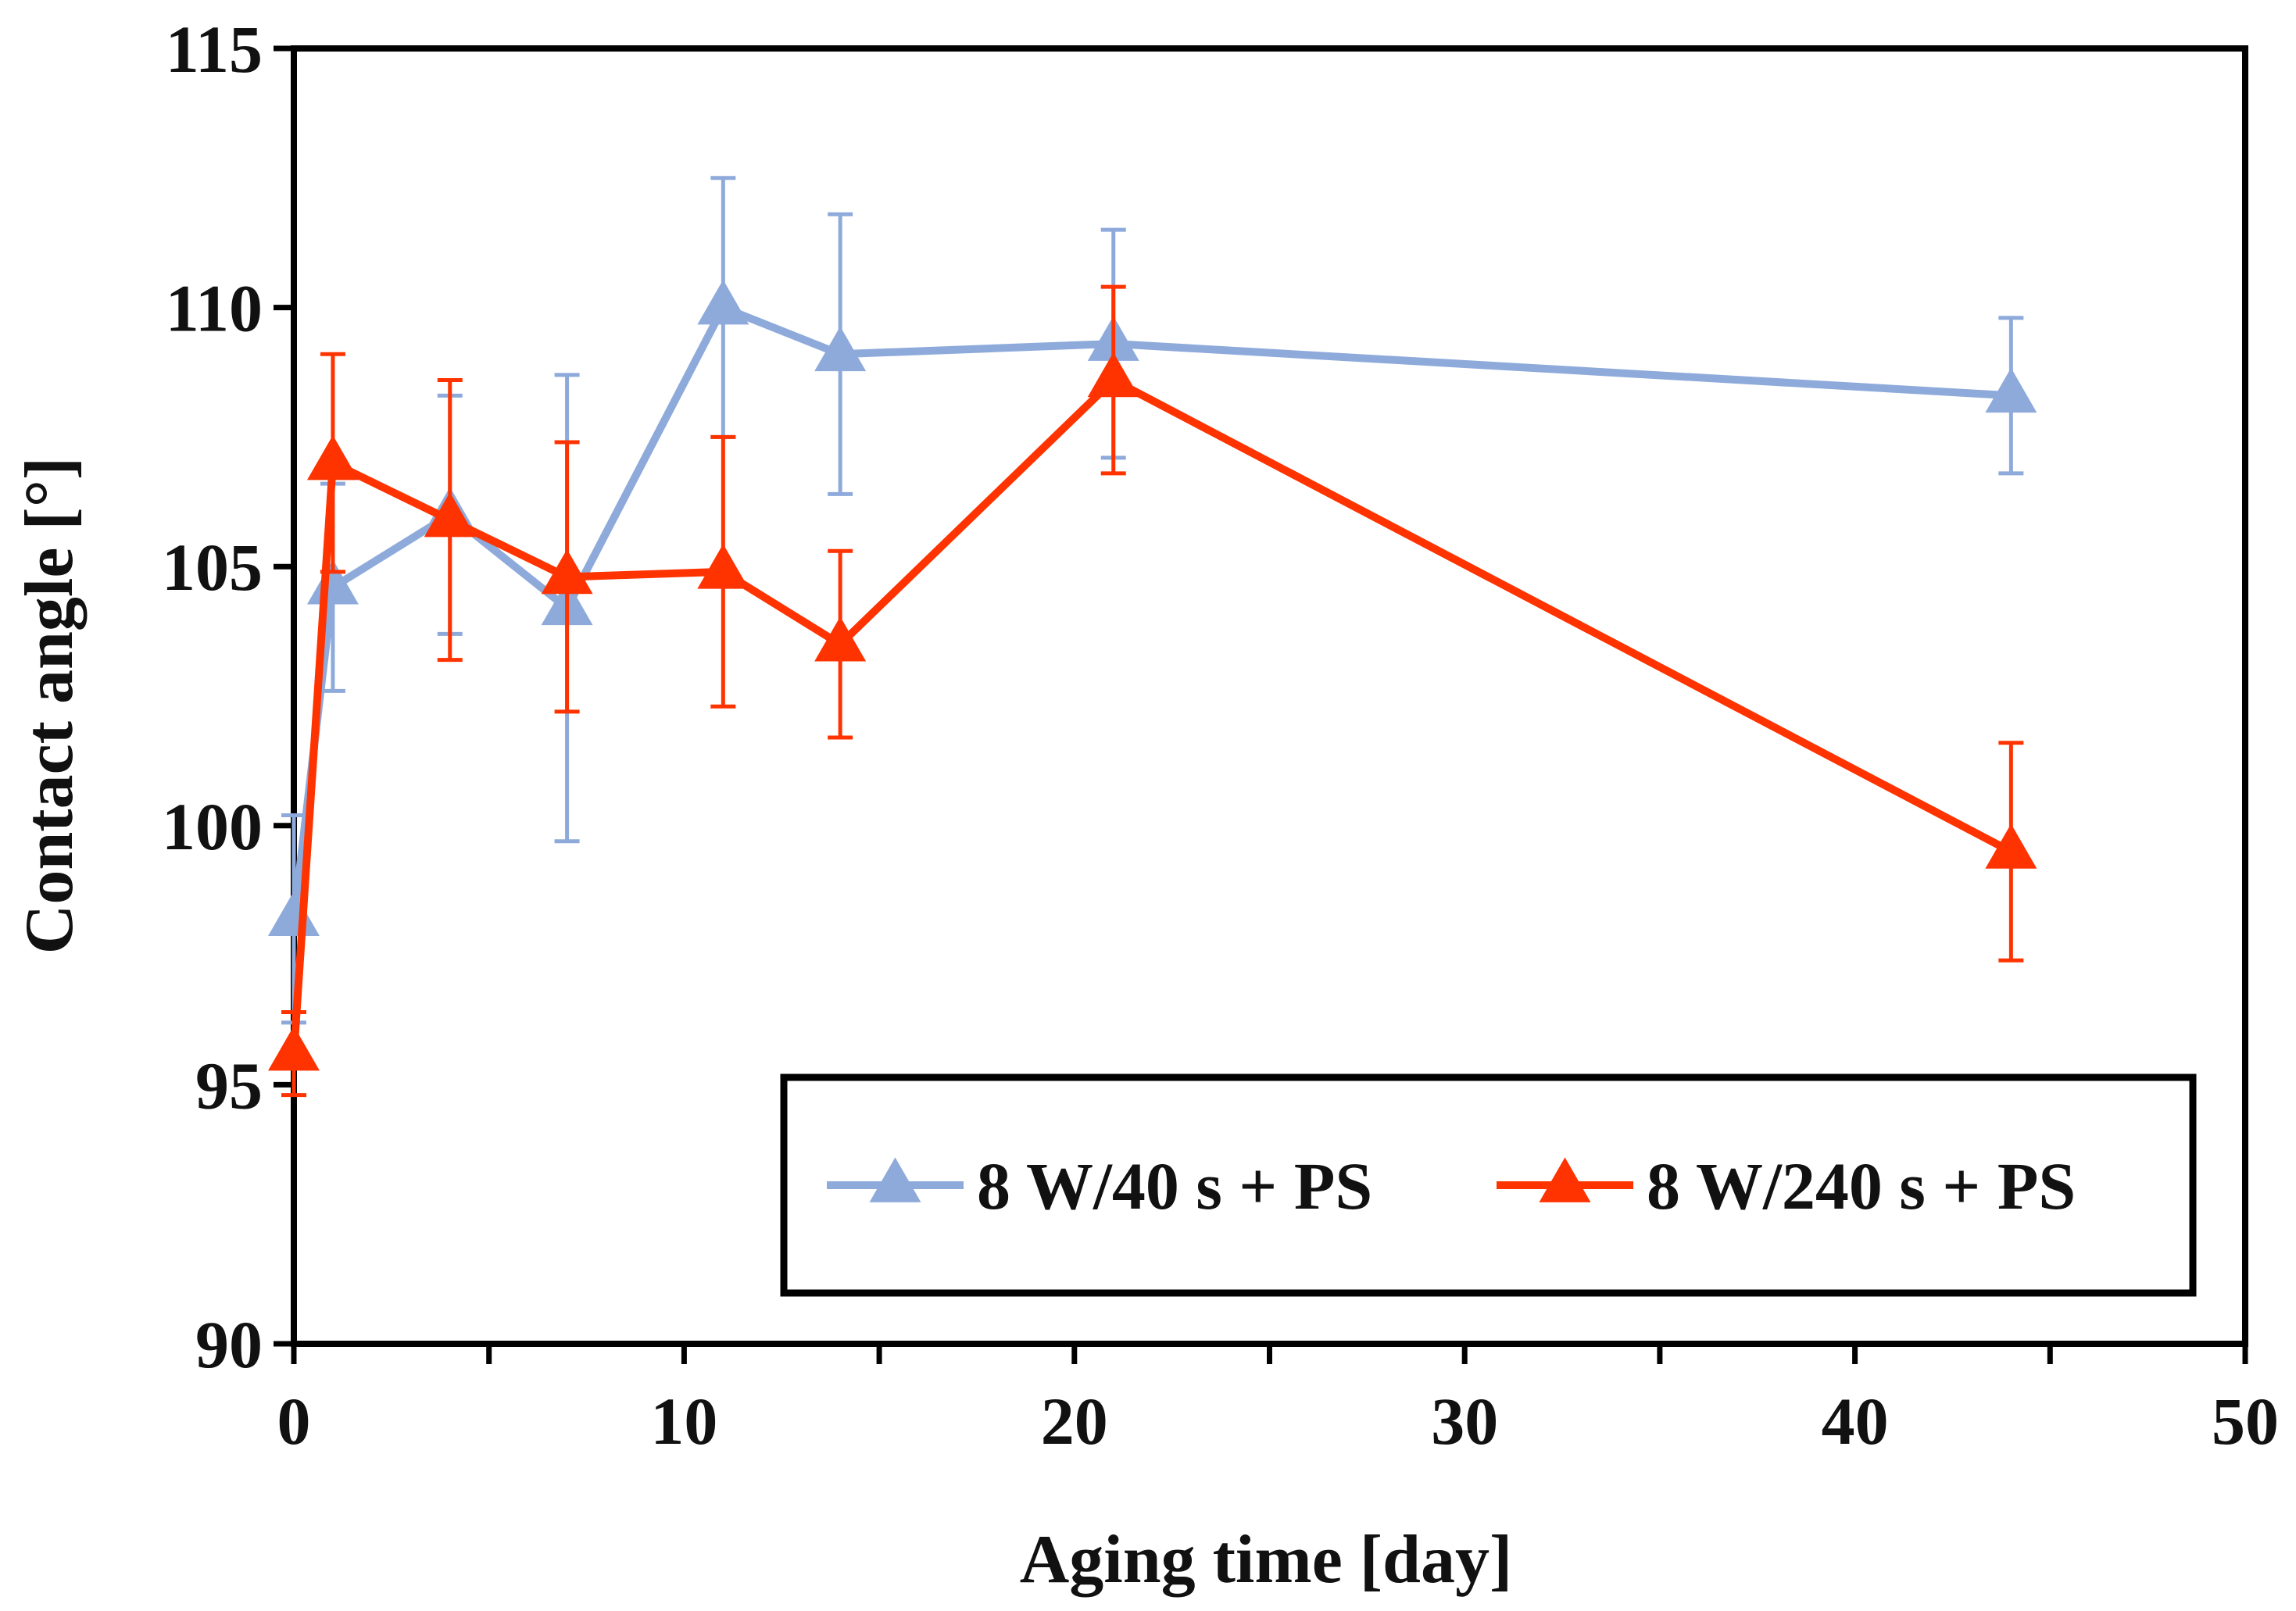  What do you see at coordinates (684, 1421) in the screenshot?
I see `x-tick-label: 10` at bounding box center [684, 1421].